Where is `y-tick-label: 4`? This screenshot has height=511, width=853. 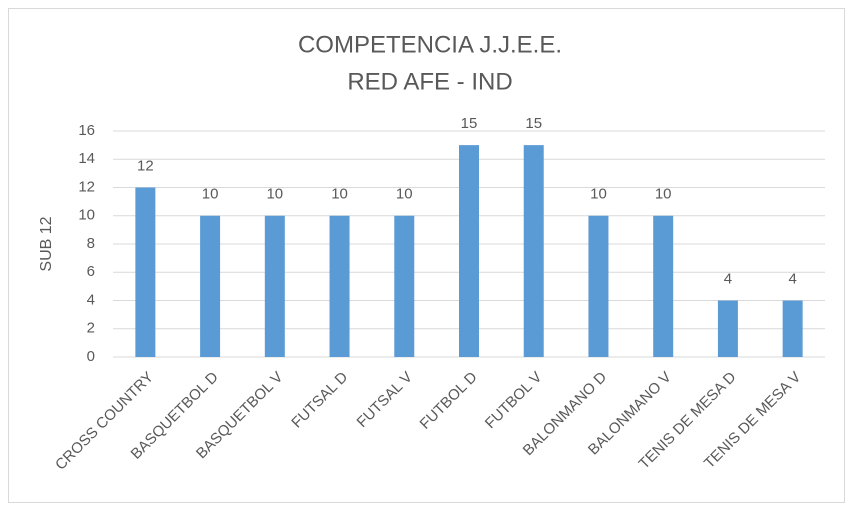
y-tick-label: 4 is located at coordinates (91, 299).